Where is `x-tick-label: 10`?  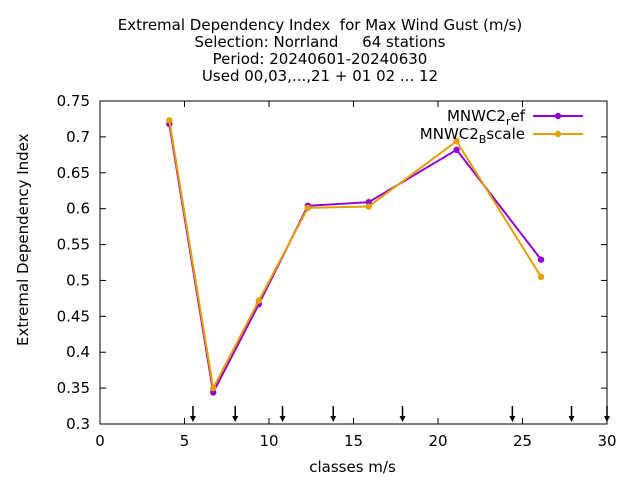 x-tick-label: 10 is located at coordinates (268, 441).